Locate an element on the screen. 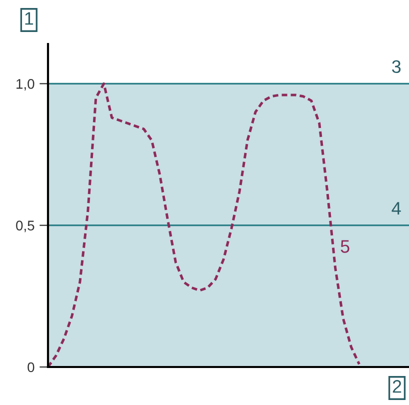 The width and height of the screenshot is (409, 405). y-tick-label: 0,5 is located at coordinates (25, 226).